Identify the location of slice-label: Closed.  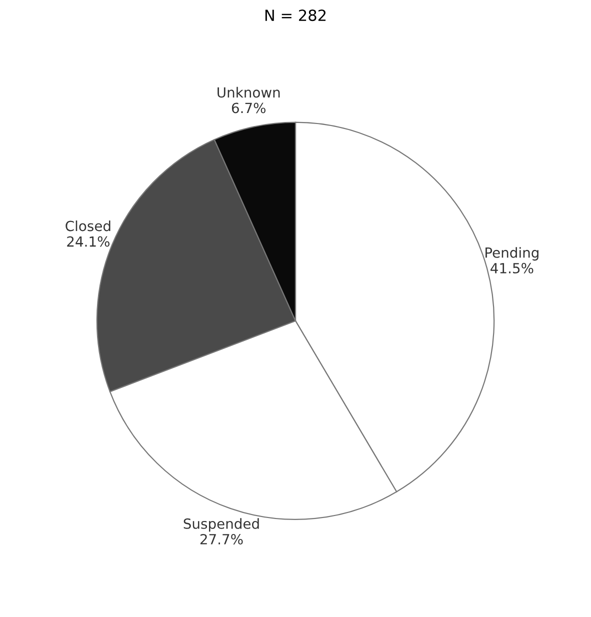
(88, 226).